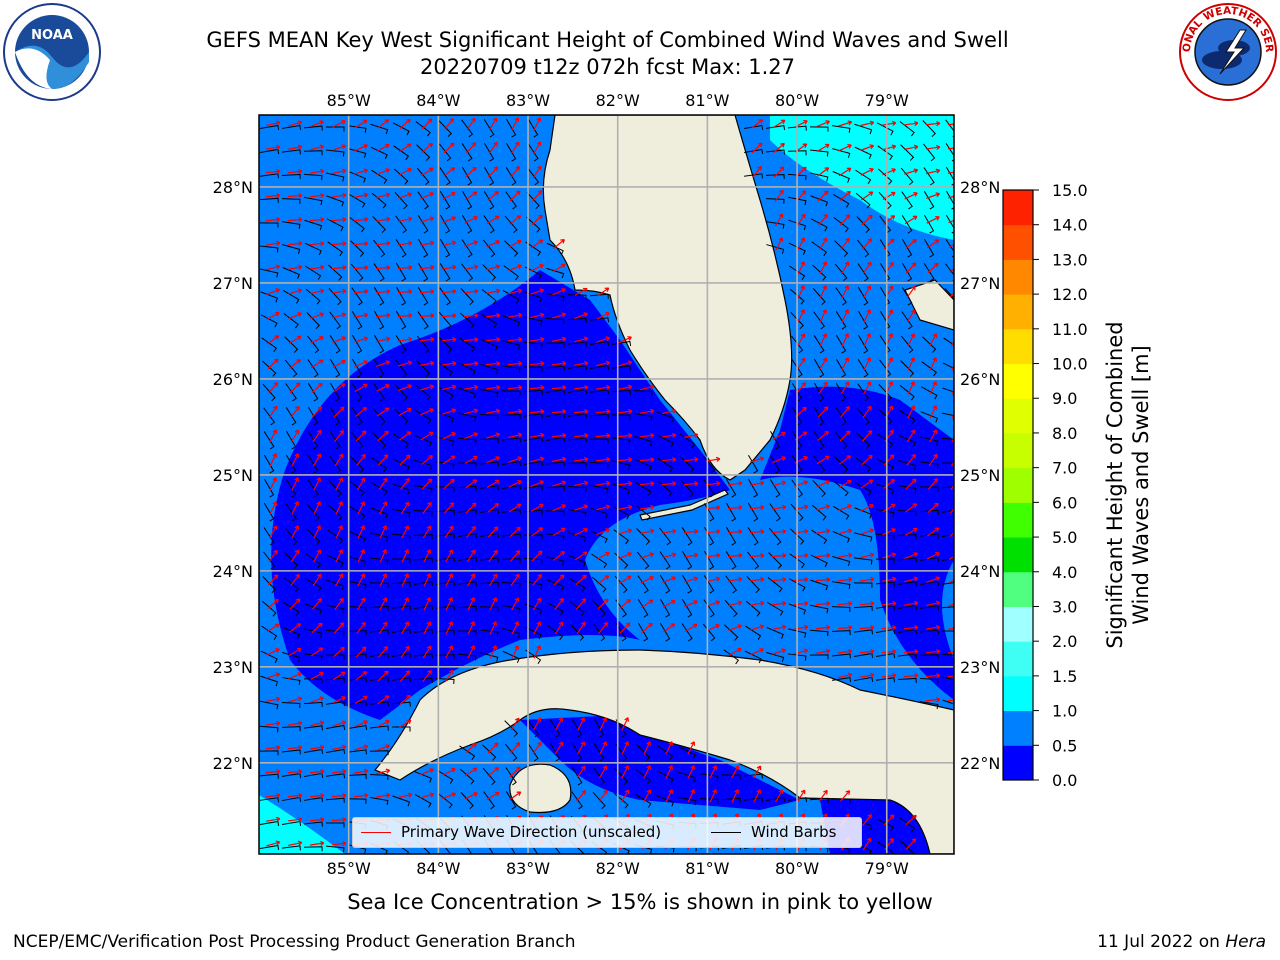 The height and width of the screenshot is (960, 1280). I want to click on colorbar-segment, so click(1018, 659).